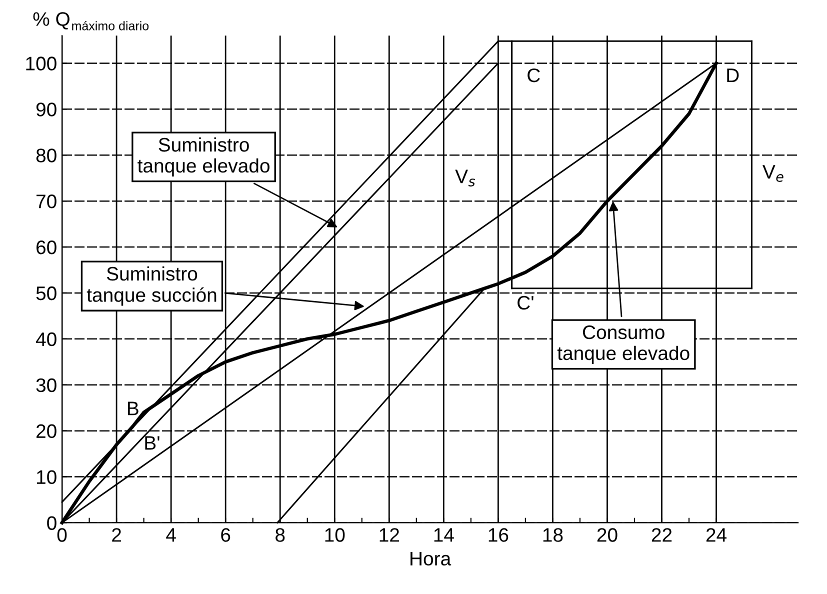  I want to click on x-tick-label: 22, so click(662, 535).